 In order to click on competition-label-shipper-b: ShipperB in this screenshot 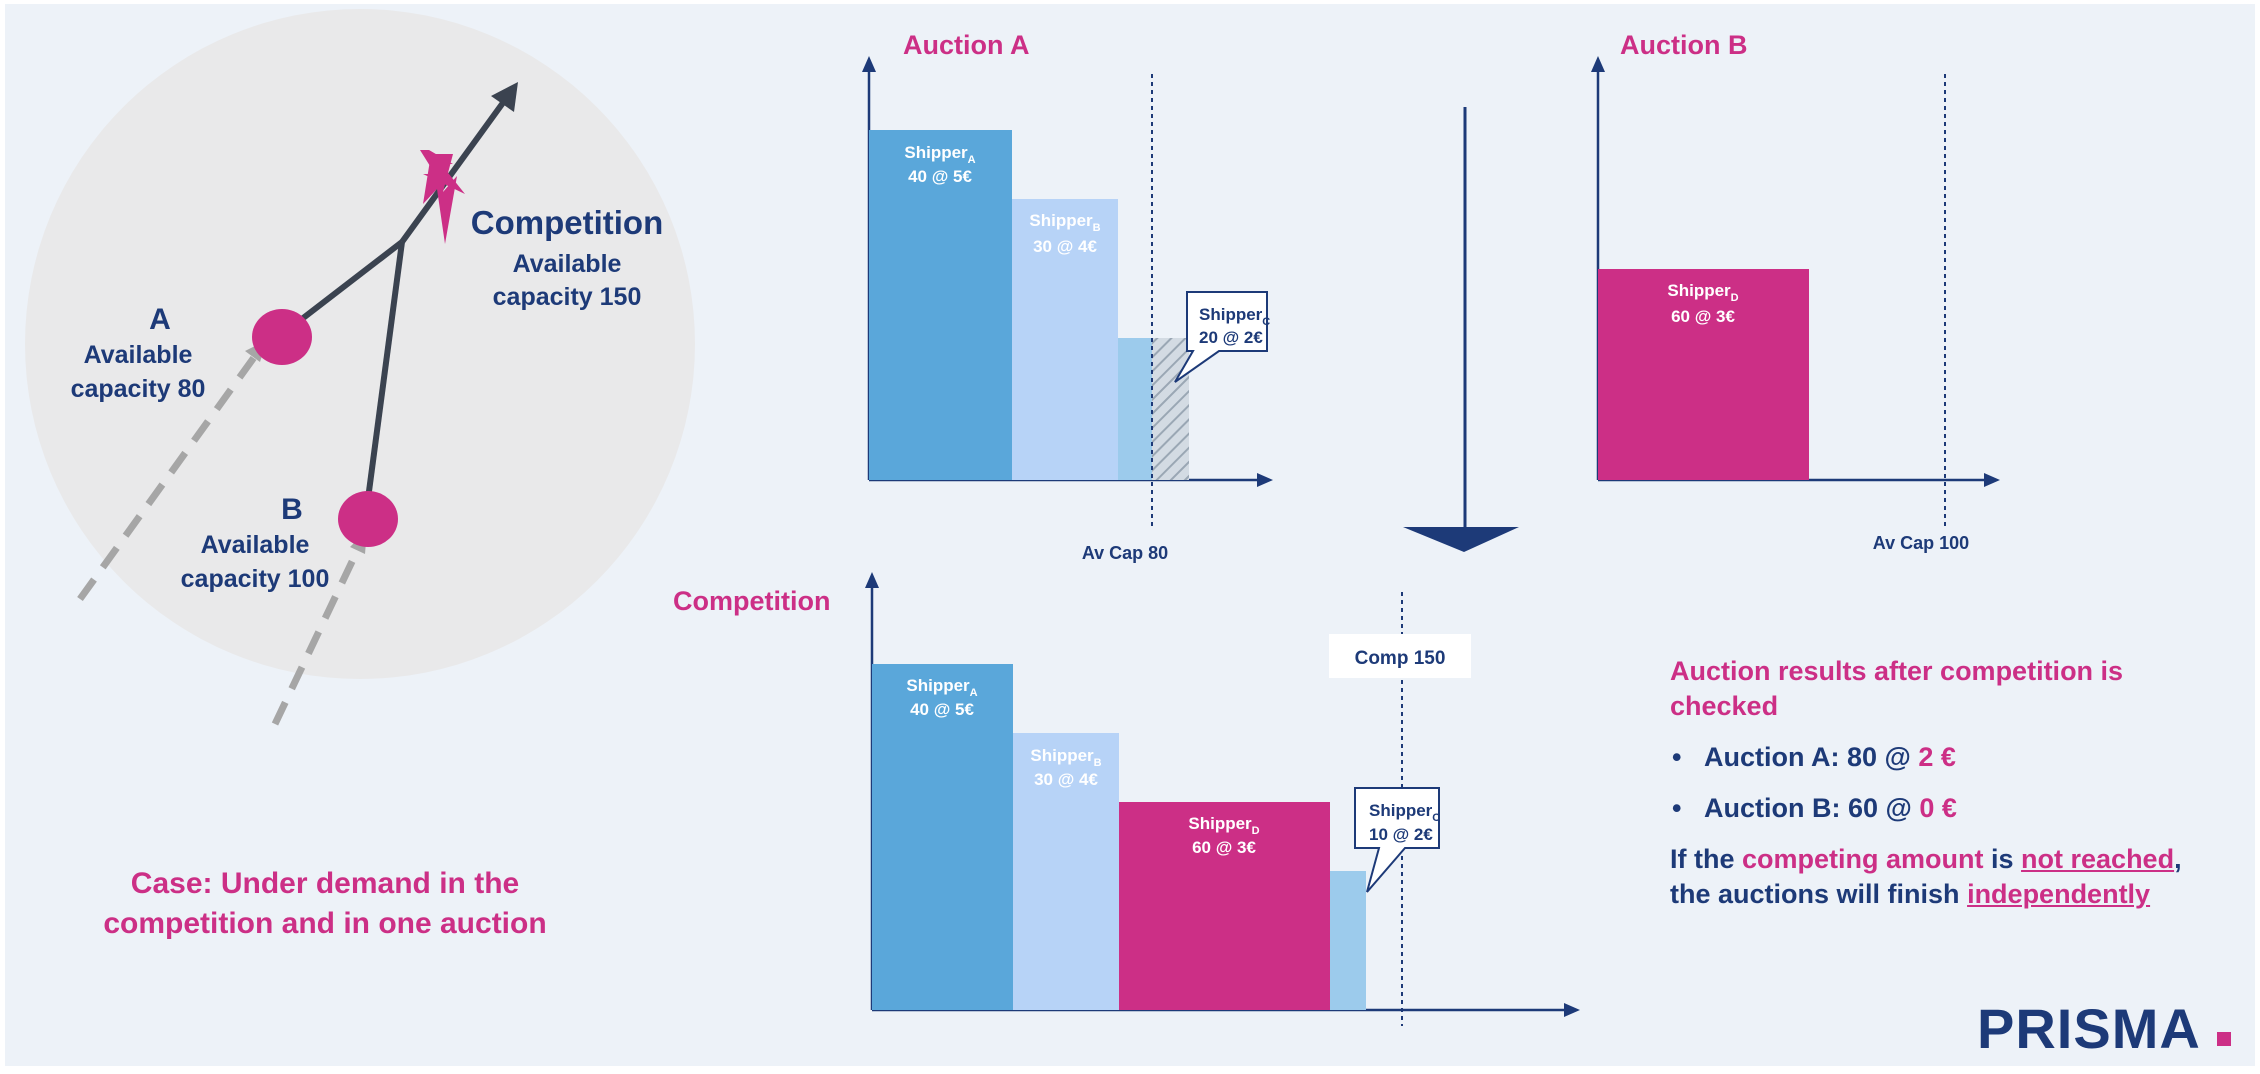, I will do `click(1065, 757)`.